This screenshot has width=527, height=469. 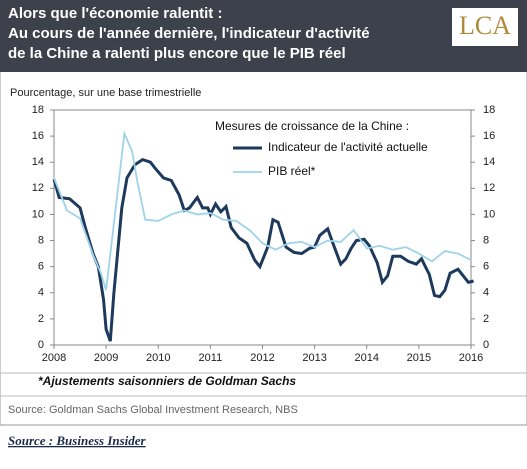 What do you see at coordinates (262, 358) in the screenshot?
I see `x-tick-label: 2012` at bounding box center [262, 358].